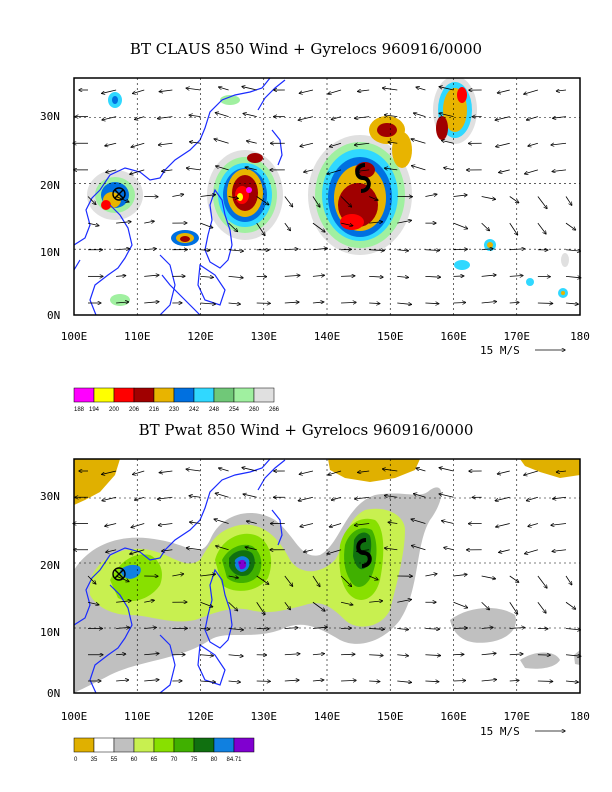 This screenshot has height=792, width=612. What do you see at coordinates (364, 553) in the screenshot?
I see `gyre-marker-central` at bounding box center [364, 553].